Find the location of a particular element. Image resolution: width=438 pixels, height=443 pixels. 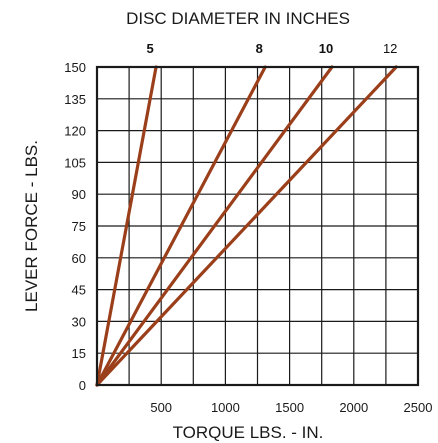

y-tick-label: 60 is located at coordinates (79, 258).